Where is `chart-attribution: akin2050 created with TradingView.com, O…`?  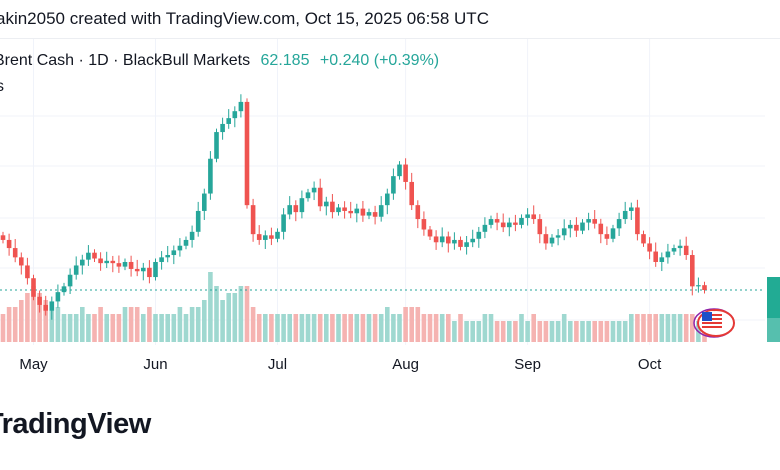
chart-attribution: akin2050 created with TradingView.com, O… is located at coordinates (244, 18).